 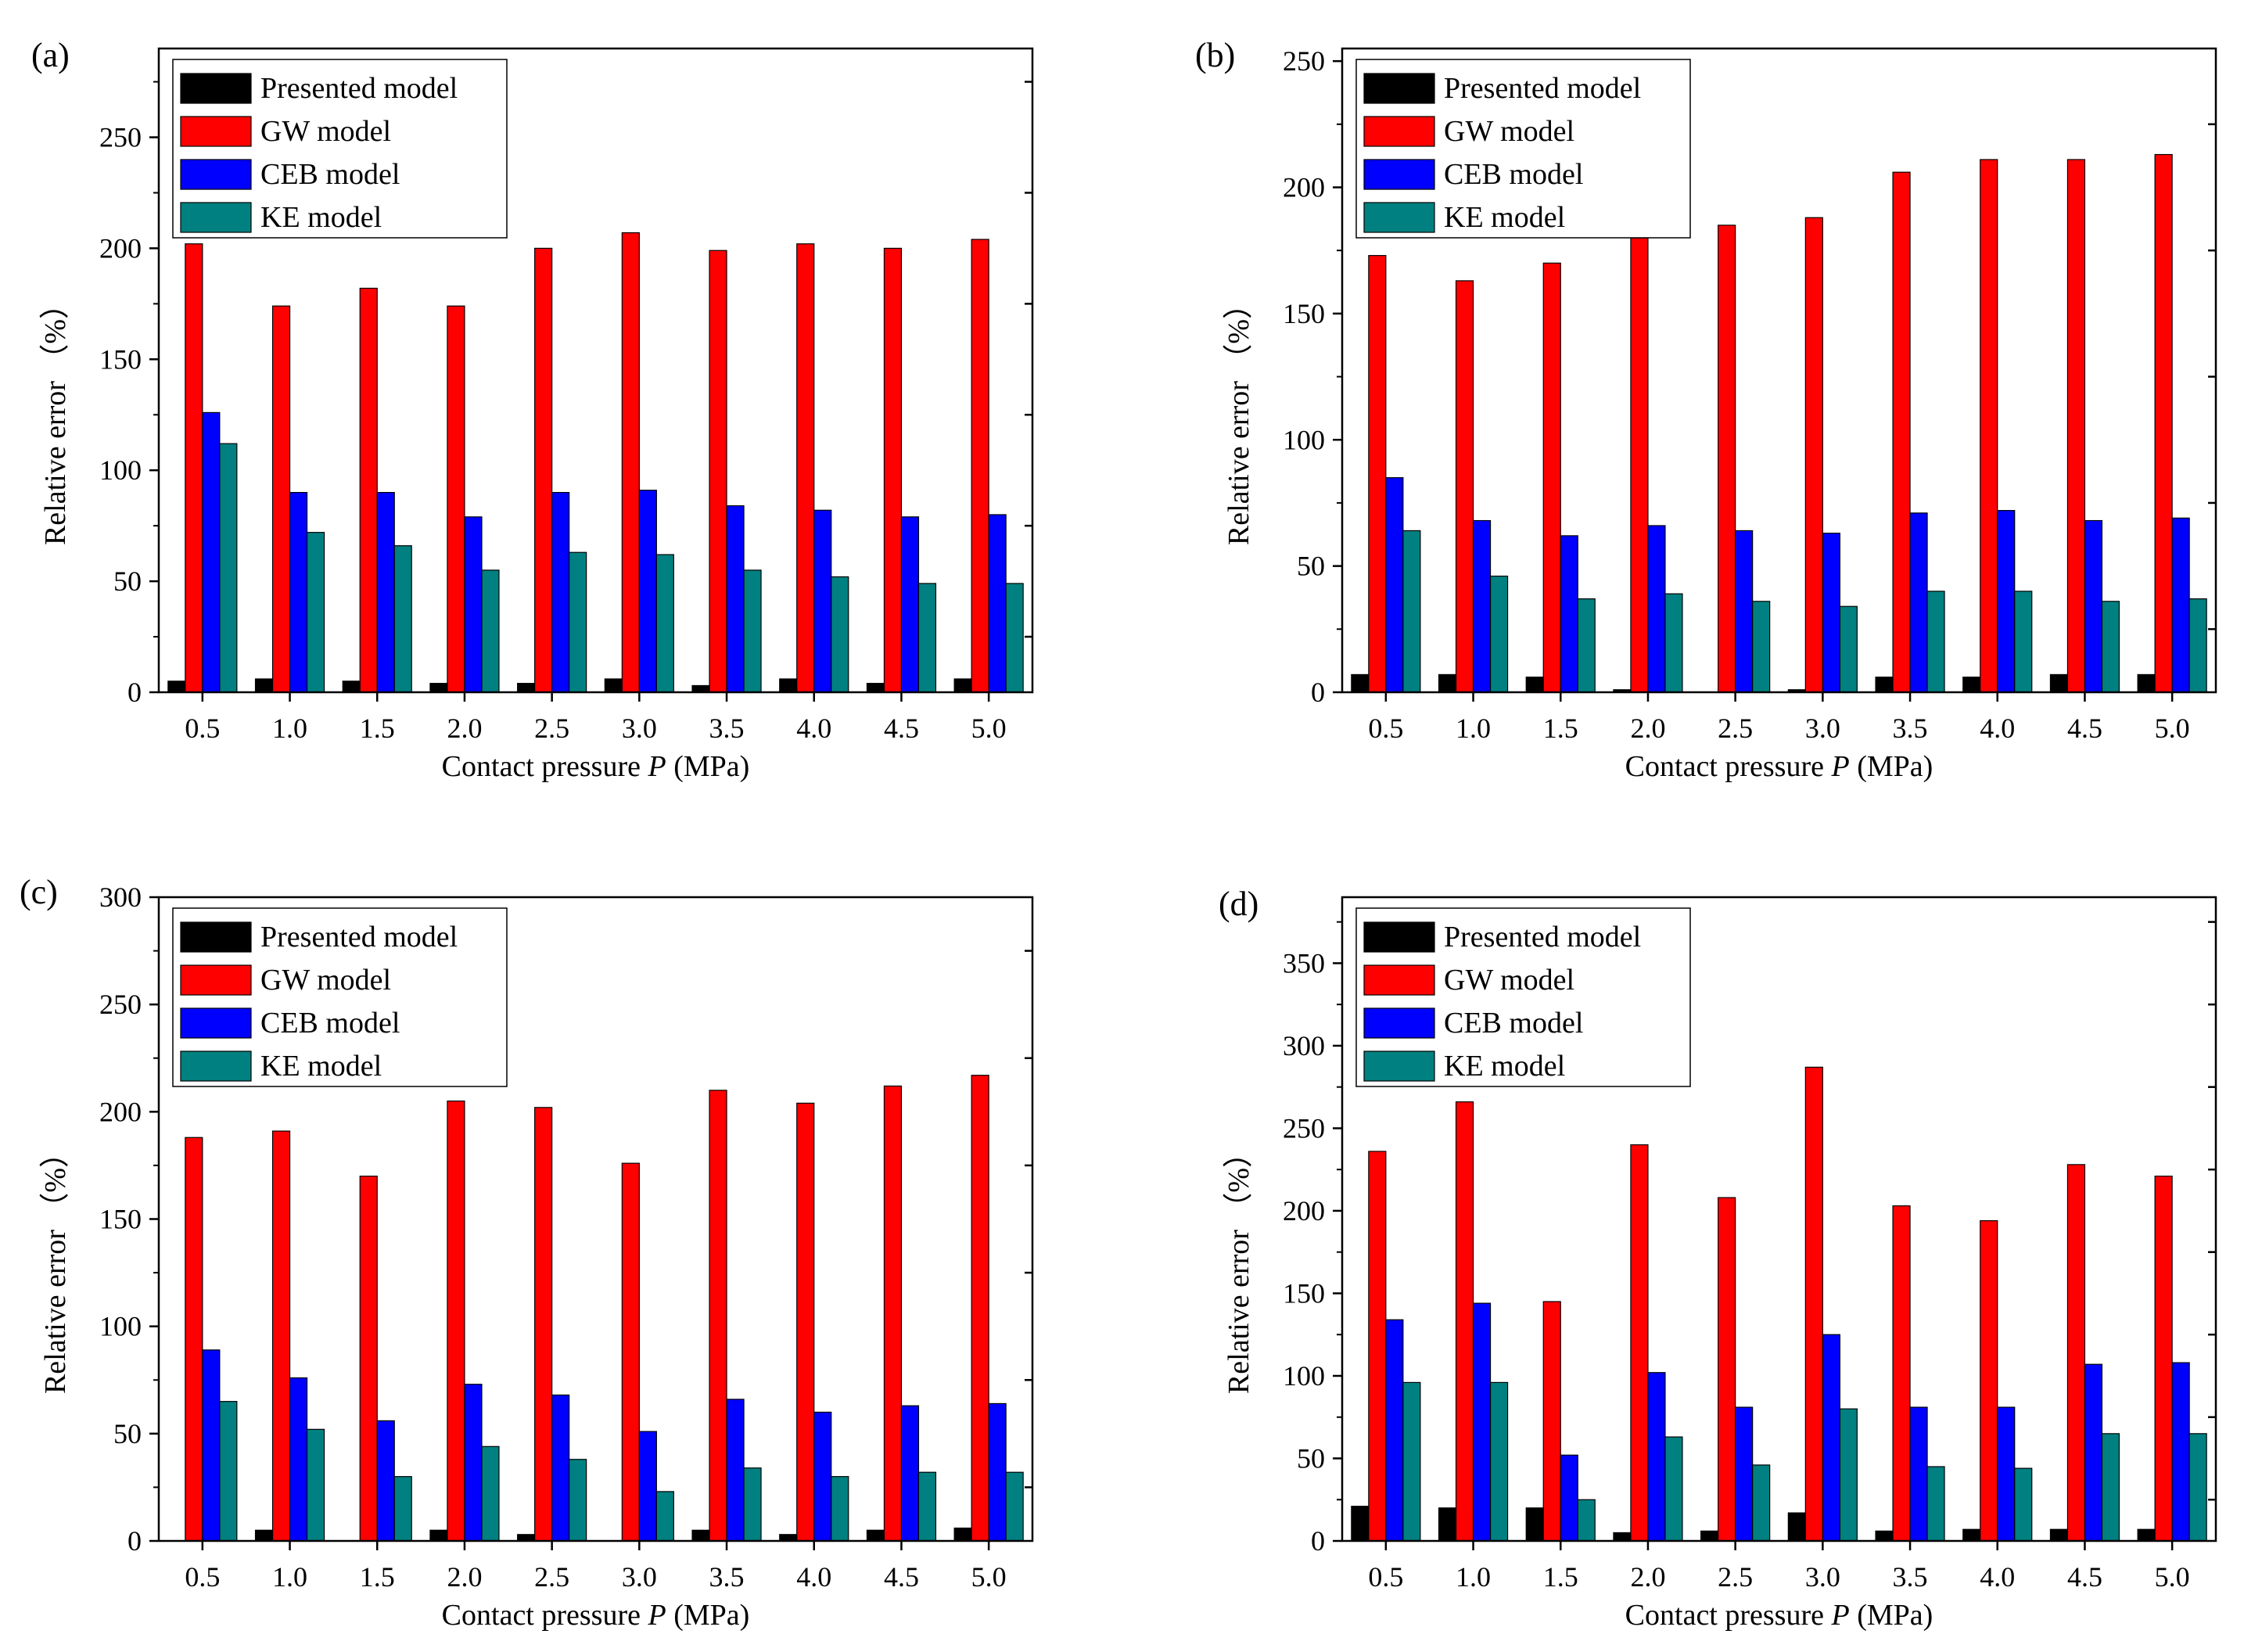 What do you see at coordinates (176, 687) in the screenshot?
I see `bar-presented-model-0.5` at bounding box center [176, 687].